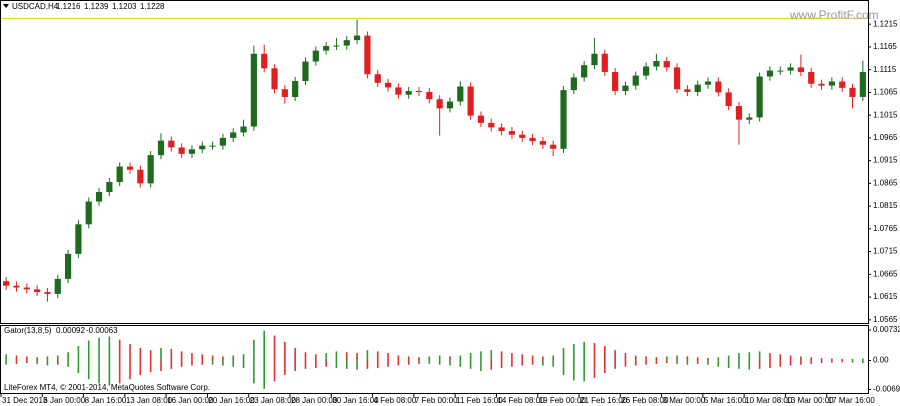 Image resolution: width=900 pixels, height=406 pixels. What do you see at coordinates (885, 319) in the screenshot?
I see `y-tick-label: 1.0565` at bounding box center [885, 319].